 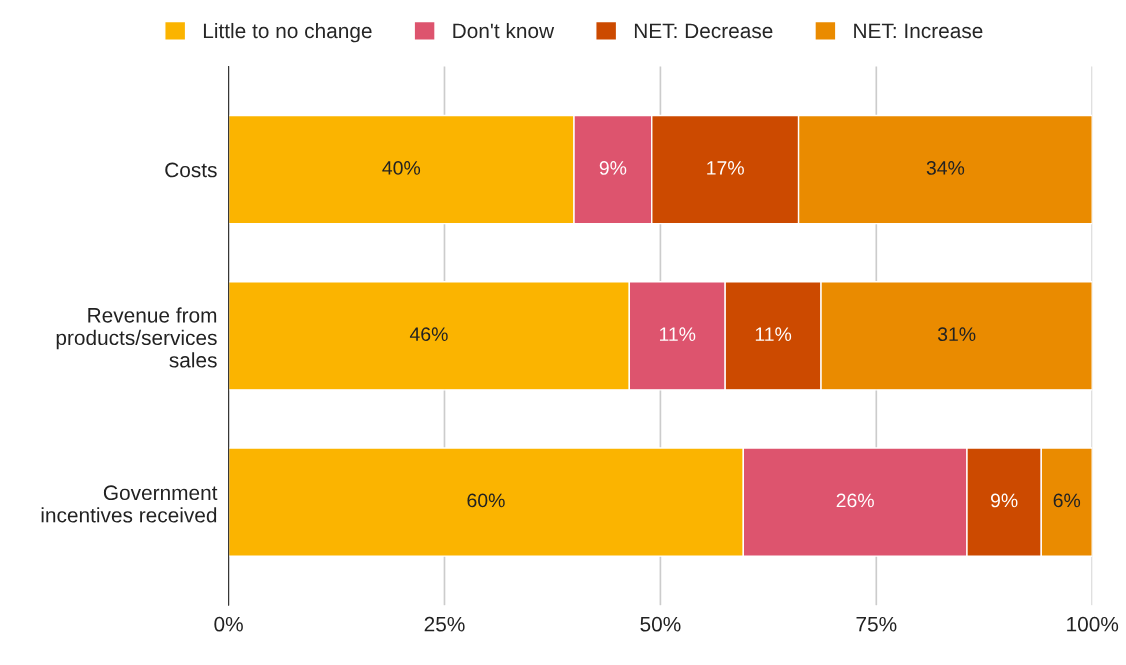 What do you see at coordinates (956, 334) in the screenshot?
I see `data-label: 31%` at bounding box center [956, 334].